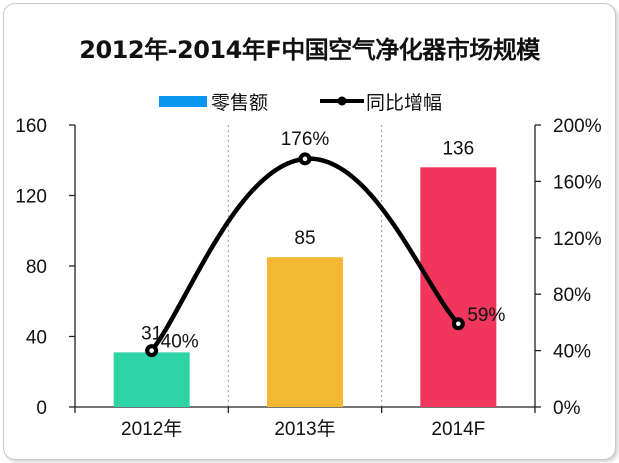 The image size is (619, 463). I want to click on right-tick-label: 80%, so click(572, 295).